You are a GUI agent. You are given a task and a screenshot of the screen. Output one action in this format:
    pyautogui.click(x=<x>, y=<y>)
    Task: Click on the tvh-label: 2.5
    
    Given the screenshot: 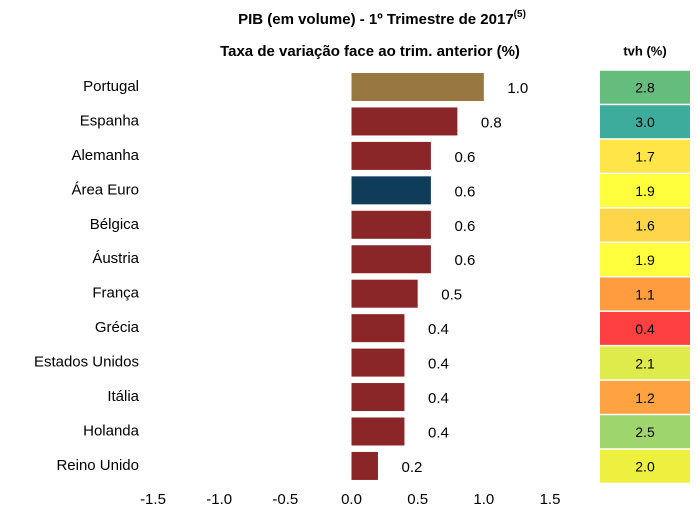 What is the action you would take?
    pyautogui.click(x=645, y=432)
    